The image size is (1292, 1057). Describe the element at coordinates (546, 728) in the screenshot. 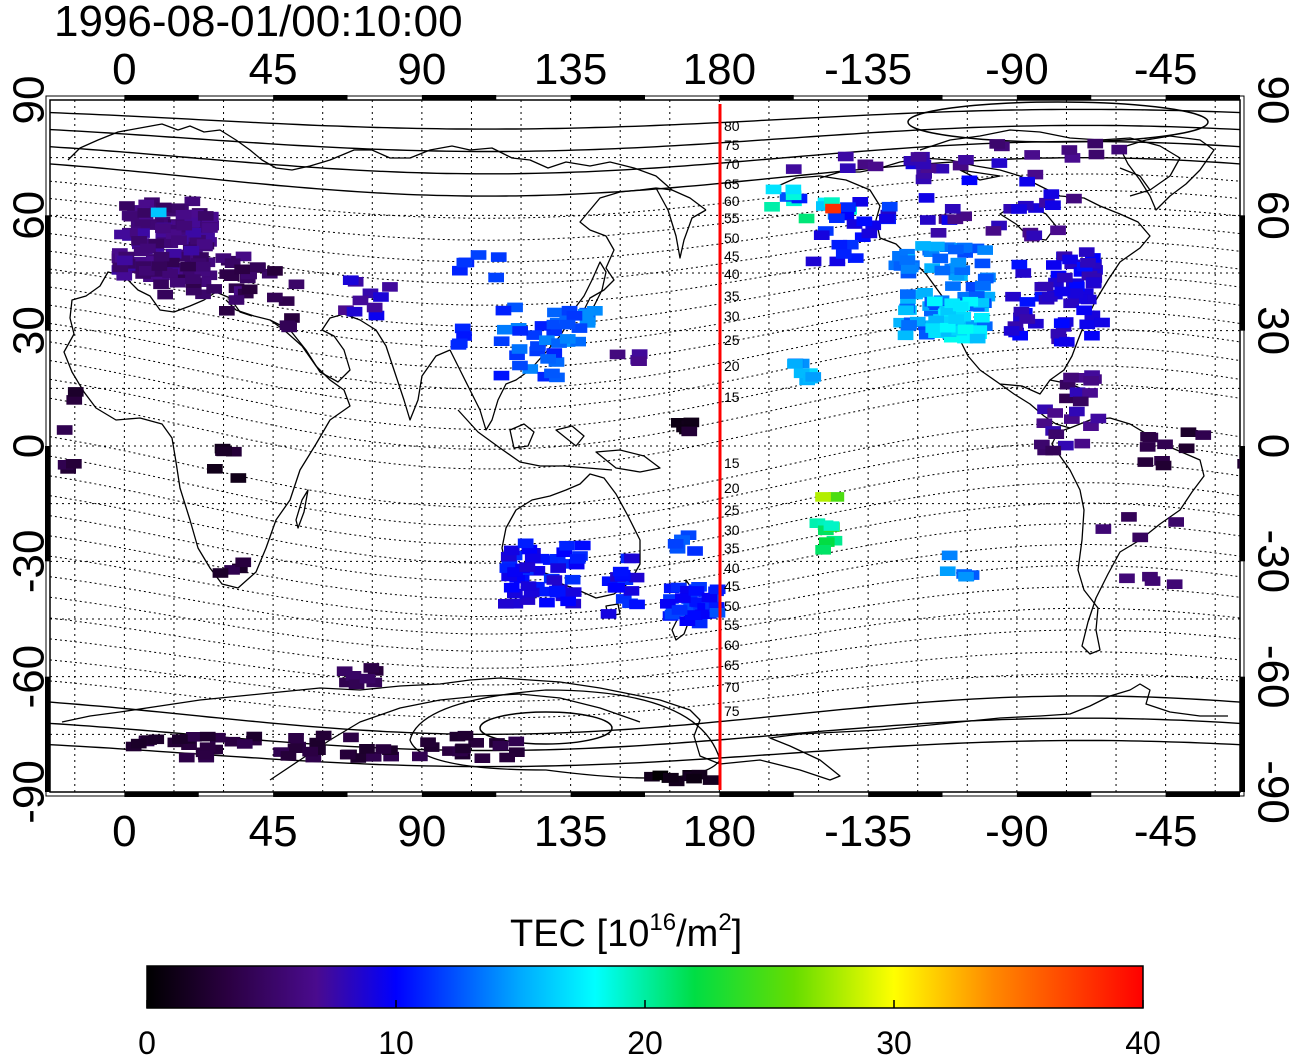

I see `south-magnetic-pole-contour` at that location.